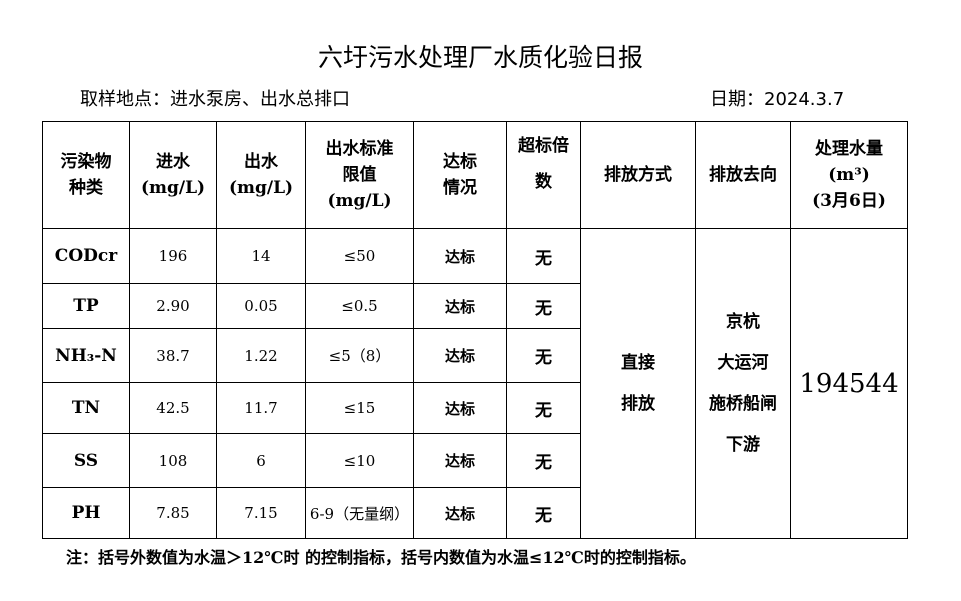 The image size is (961, 601). What do you see at coordinates (173, 513) in the screenshot?
I see `inflow-value: 7.85` at bounding box center [173, 513].